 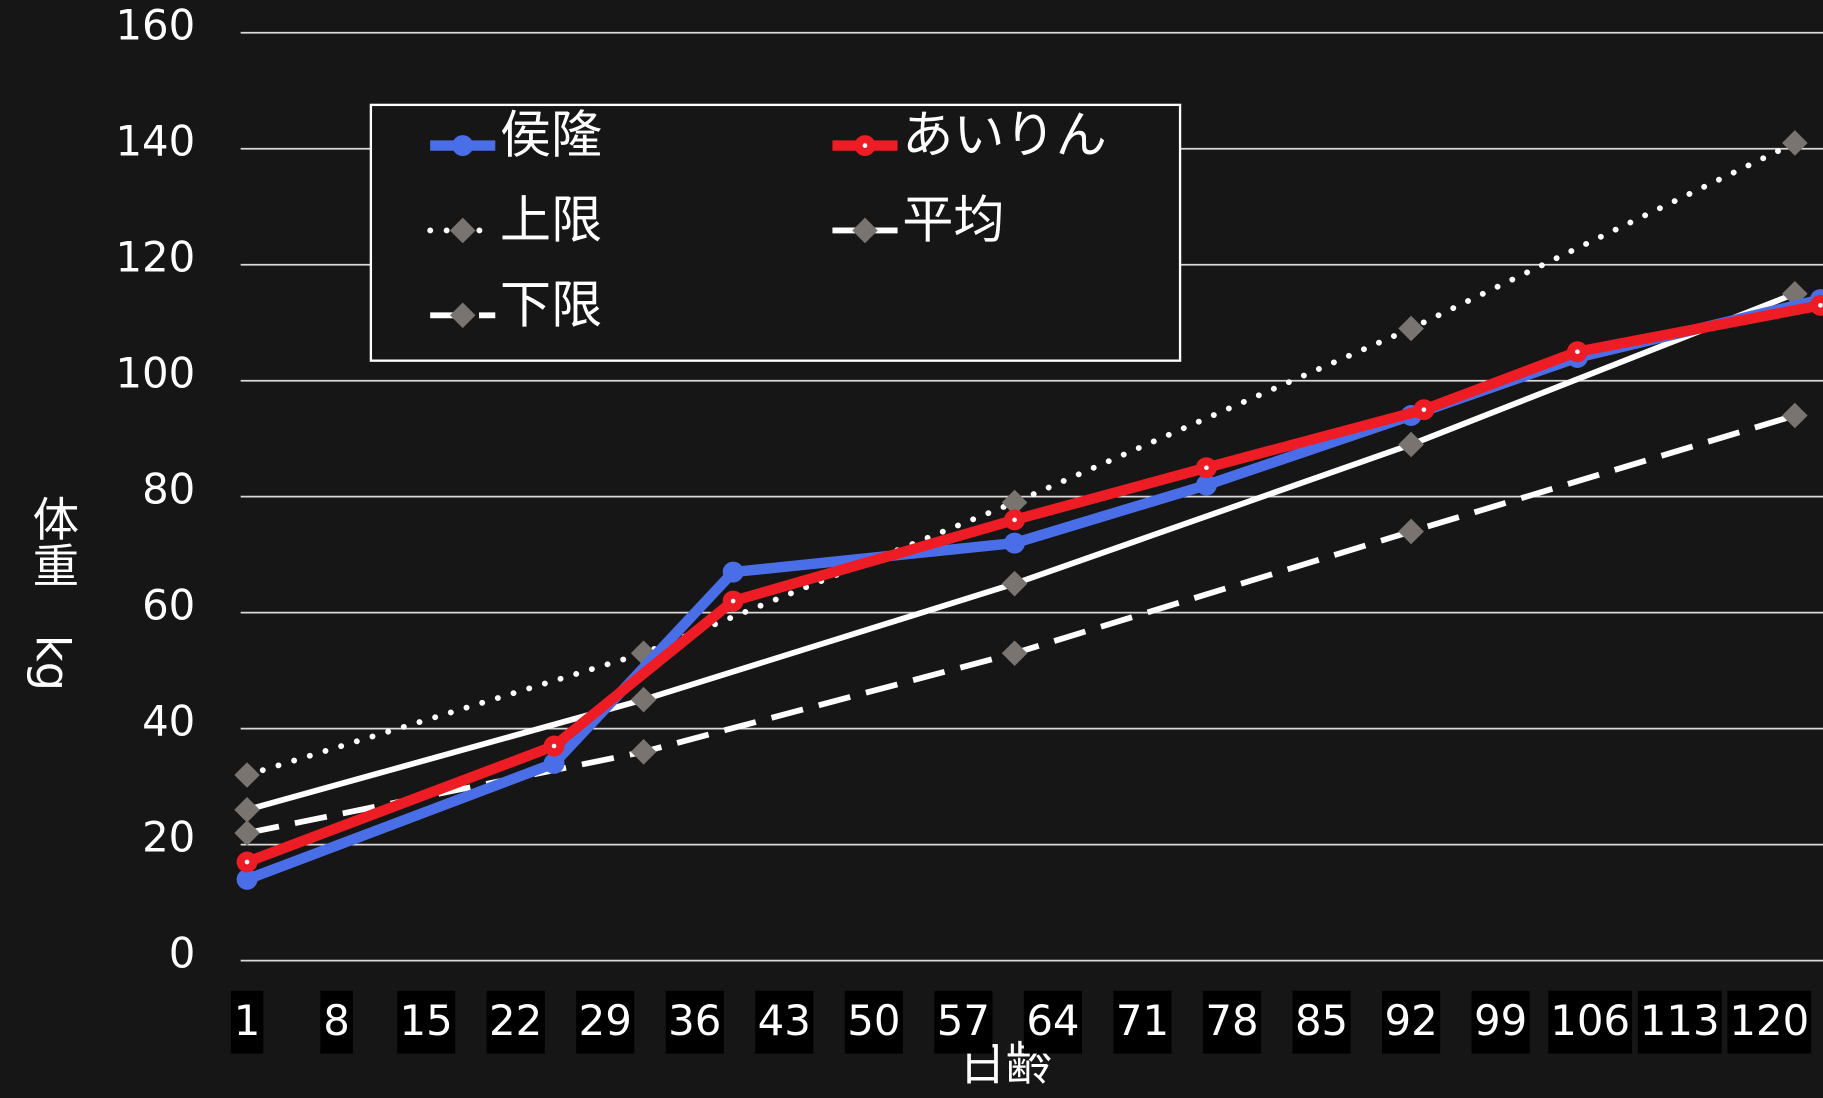 I want to click on x-tick-label: 106, so click(x=1590, y=1020).